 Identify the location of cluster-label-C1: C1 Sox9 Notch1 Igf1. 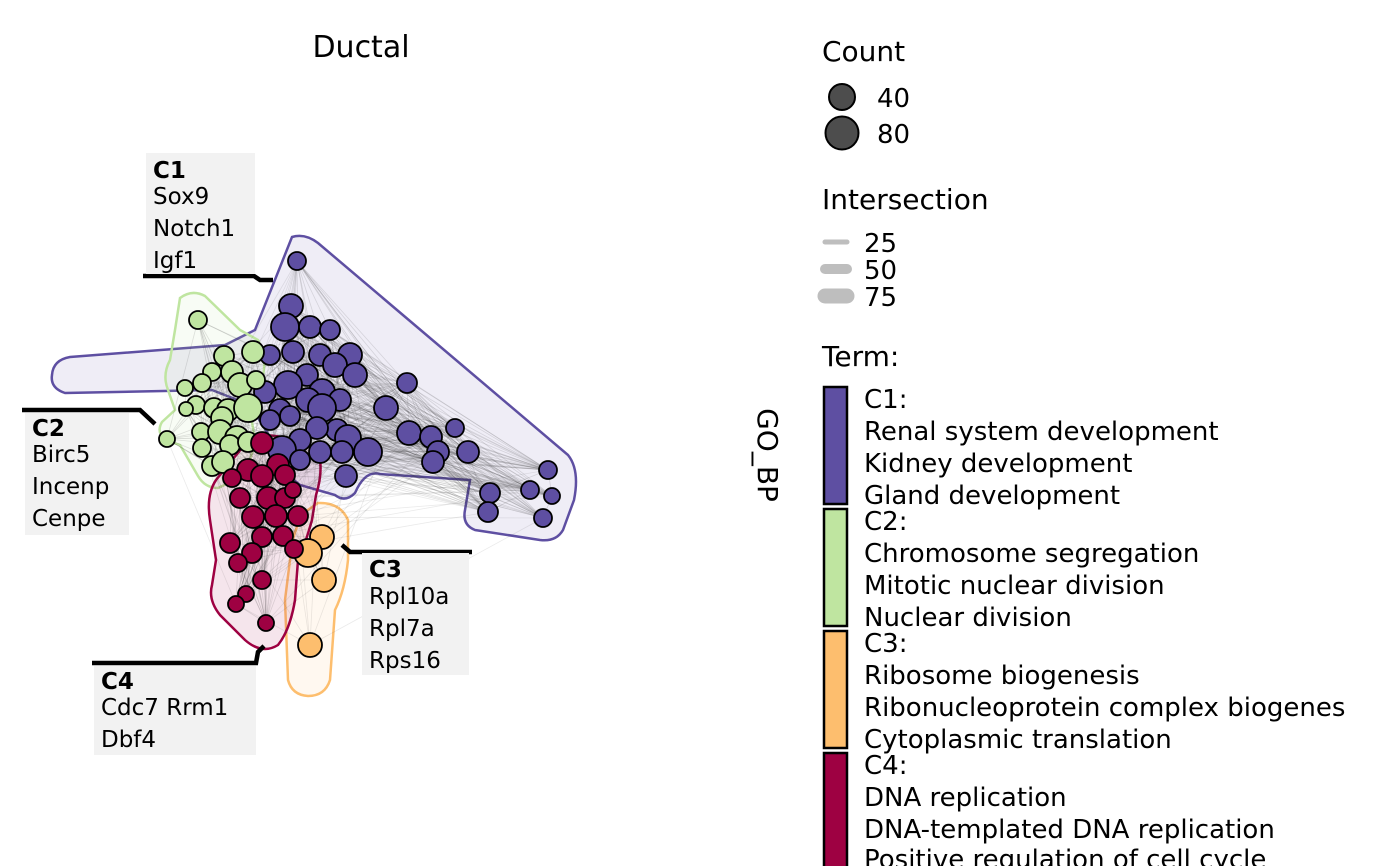
(208, 218).